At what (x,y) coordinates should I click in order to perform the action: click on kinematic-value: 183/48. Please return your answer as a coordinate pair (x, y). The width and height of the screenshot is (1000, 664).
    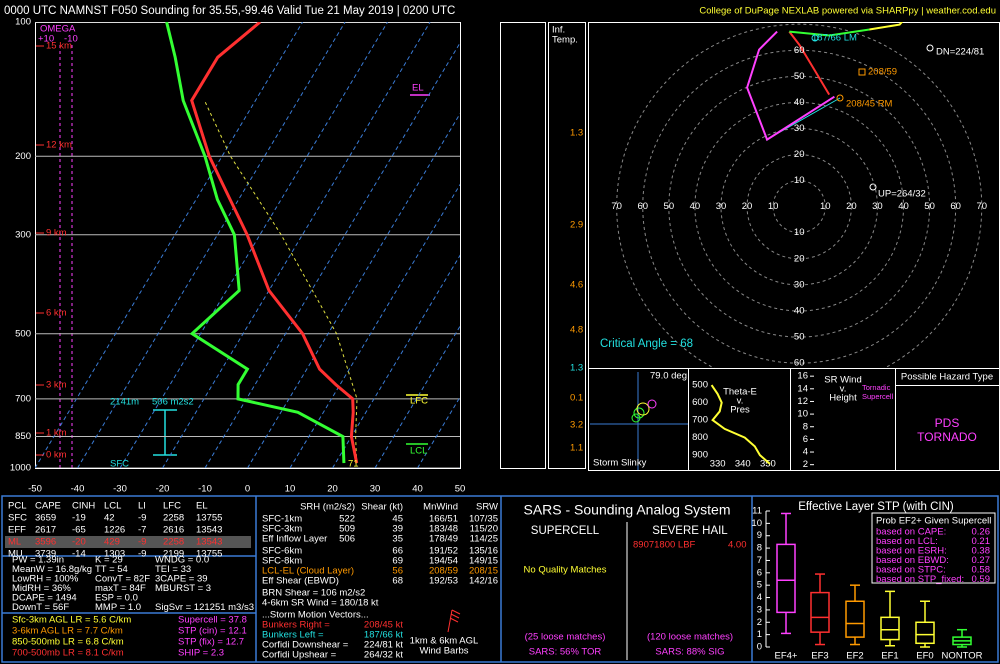
    Looking at the image, I should click on (443, 529).